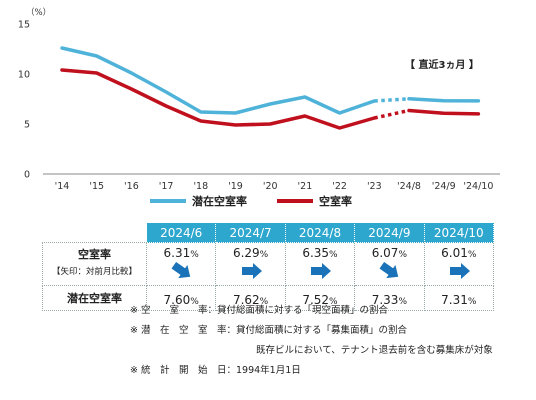 The image size is (536, 400). What do you see at coordinates (250, 232) in the screenshot?
I see `month-header: 2024/7` at bounding box center [250, 232].